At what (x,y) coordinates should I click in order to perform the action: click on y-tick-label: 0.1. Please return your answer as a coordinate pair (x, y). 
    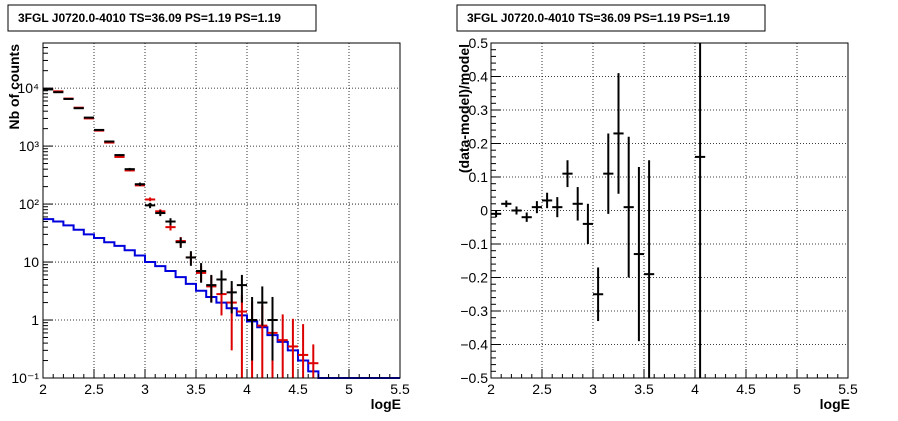
    Looking at the image, I should click on (479, 177).